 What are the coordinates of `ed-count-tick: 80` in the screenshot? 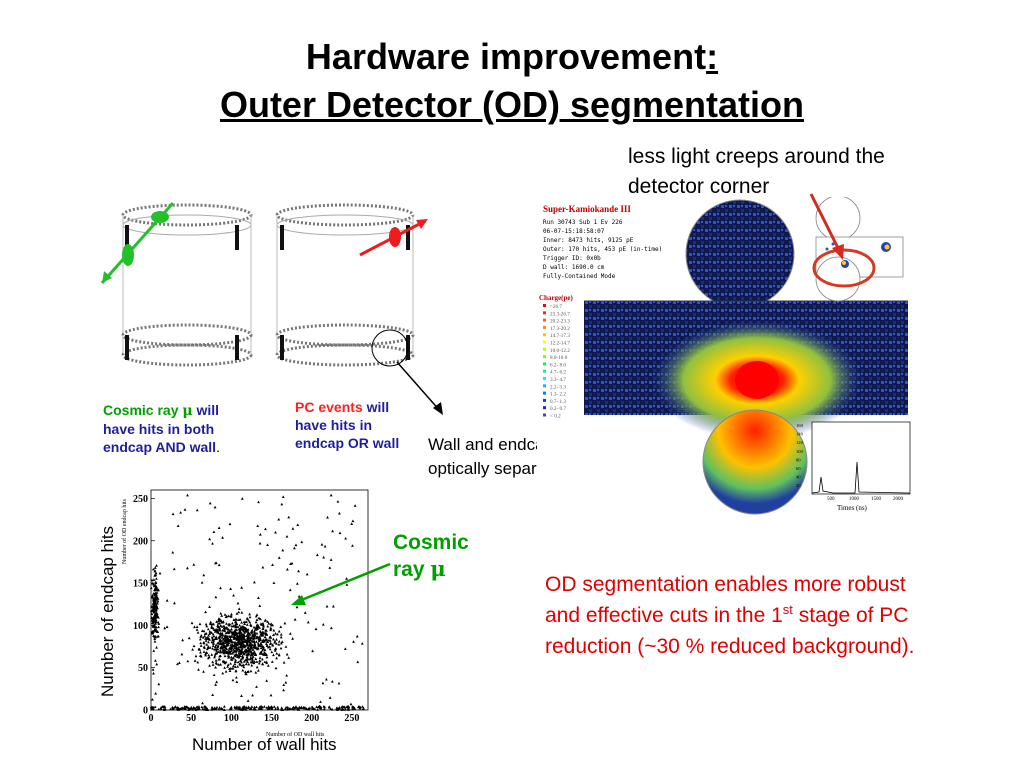 It's located at (798, 459).